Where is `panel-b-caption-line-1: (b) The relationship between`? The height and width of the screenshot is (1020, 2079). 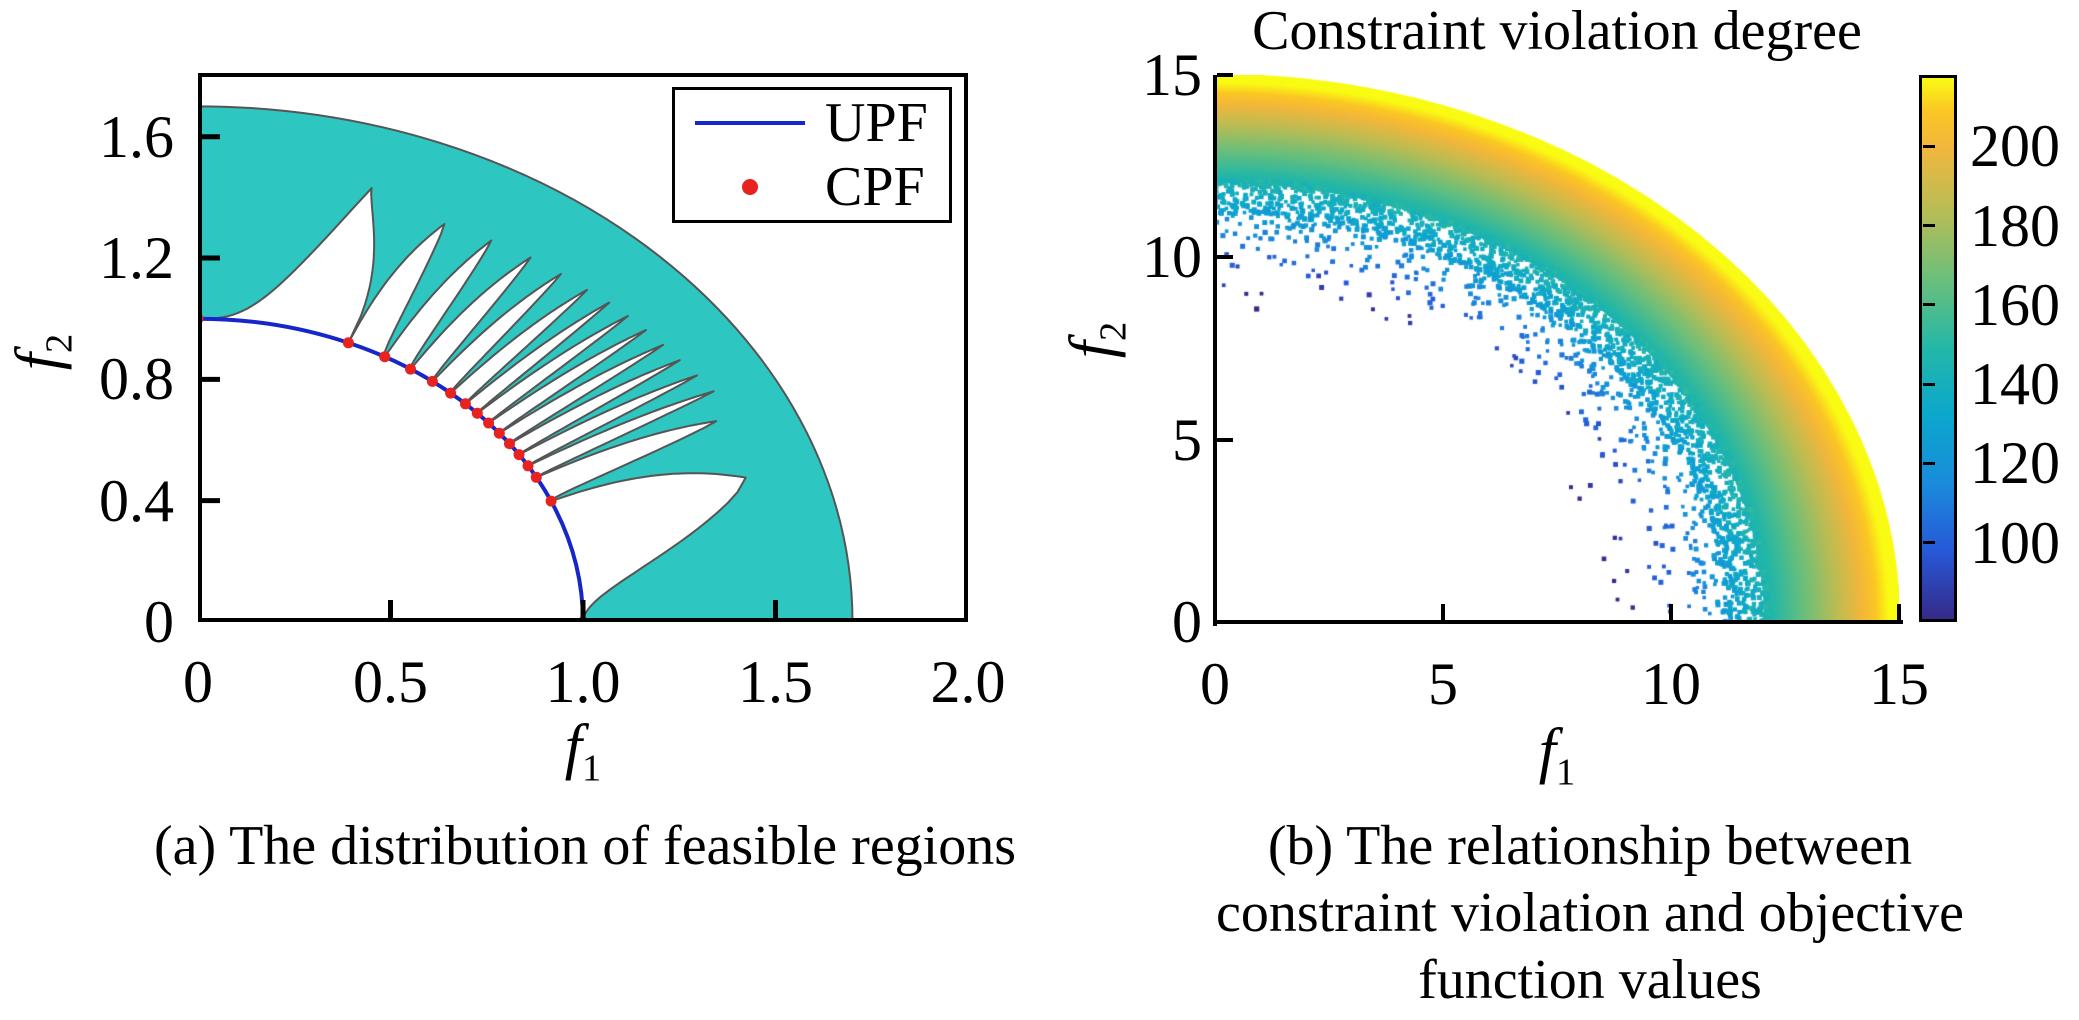 panel-b-caption-line-1: (b) The relationship between is located at coordinates (1590, 846).